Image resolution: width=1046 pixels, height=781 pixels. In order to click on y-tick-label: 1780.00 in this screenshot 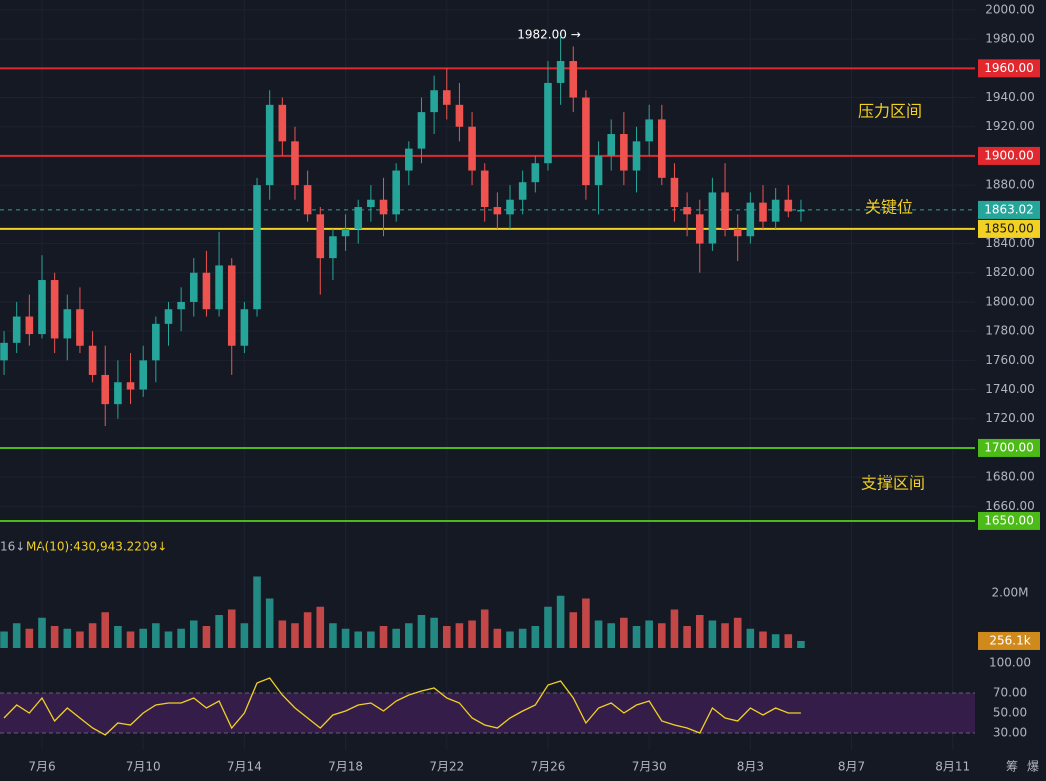, I will do `click(1010, 331)`.